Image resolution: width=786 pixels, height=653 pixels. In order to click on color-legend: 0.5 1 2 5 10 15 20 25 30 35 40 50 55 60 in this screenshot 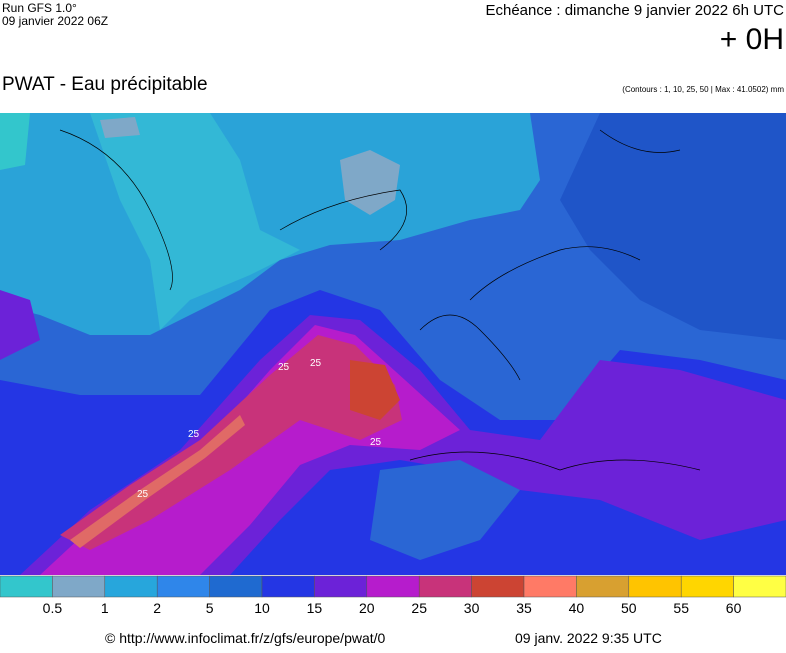, I will do `click(393, 595)`.